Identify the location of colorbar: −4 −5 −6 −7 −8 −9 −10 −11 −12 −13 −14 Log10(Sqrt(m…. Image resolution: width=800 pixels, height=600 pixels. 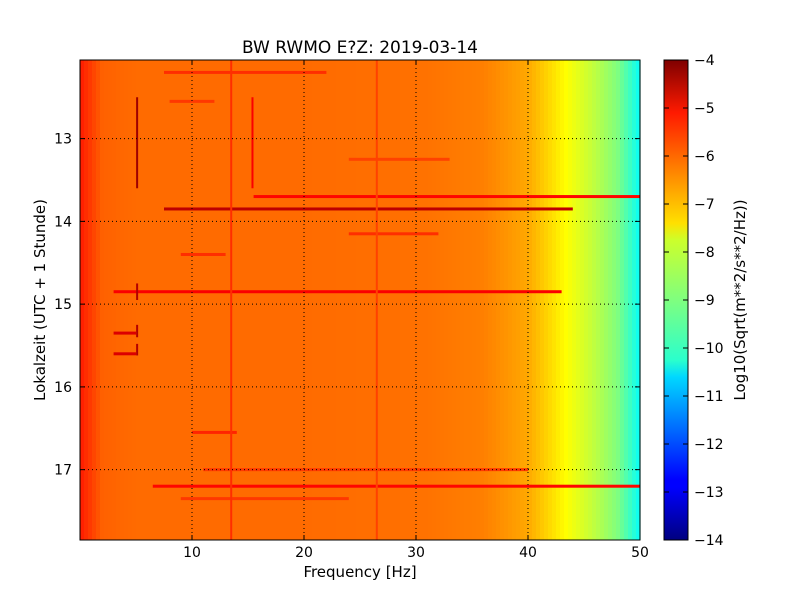
(706, 301).